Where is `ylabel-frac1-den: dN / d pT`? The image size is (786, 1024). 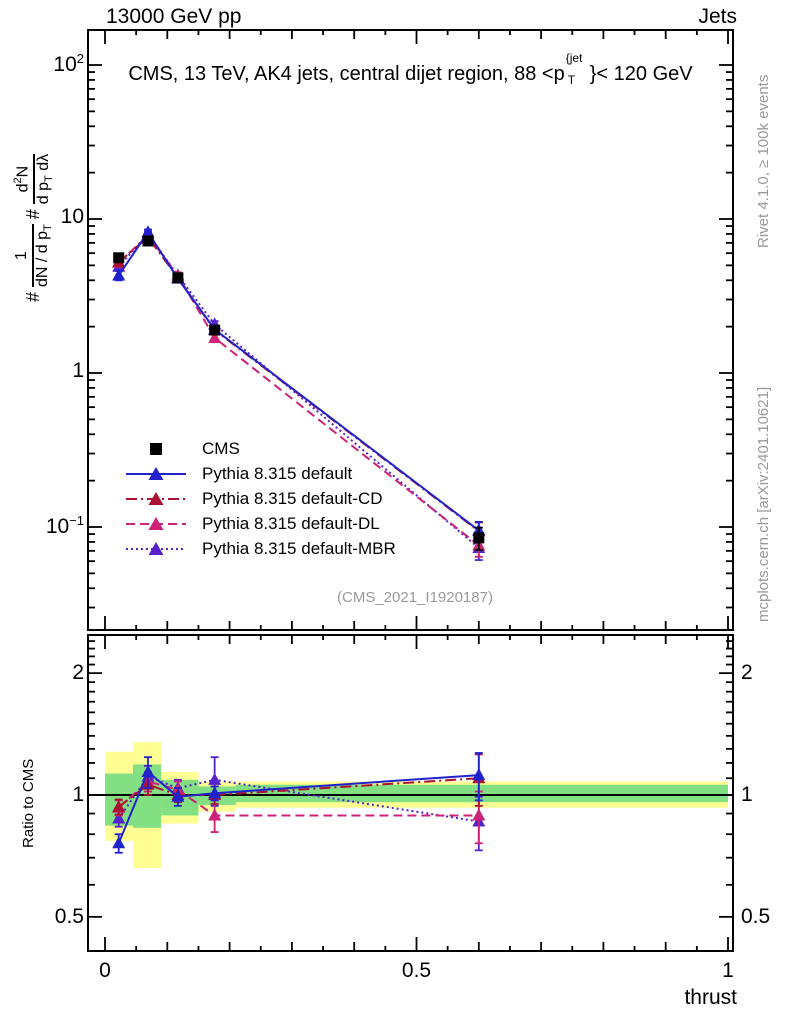
ylabel-frac1-den: dN / d pT is located at coordinates (44, 255).